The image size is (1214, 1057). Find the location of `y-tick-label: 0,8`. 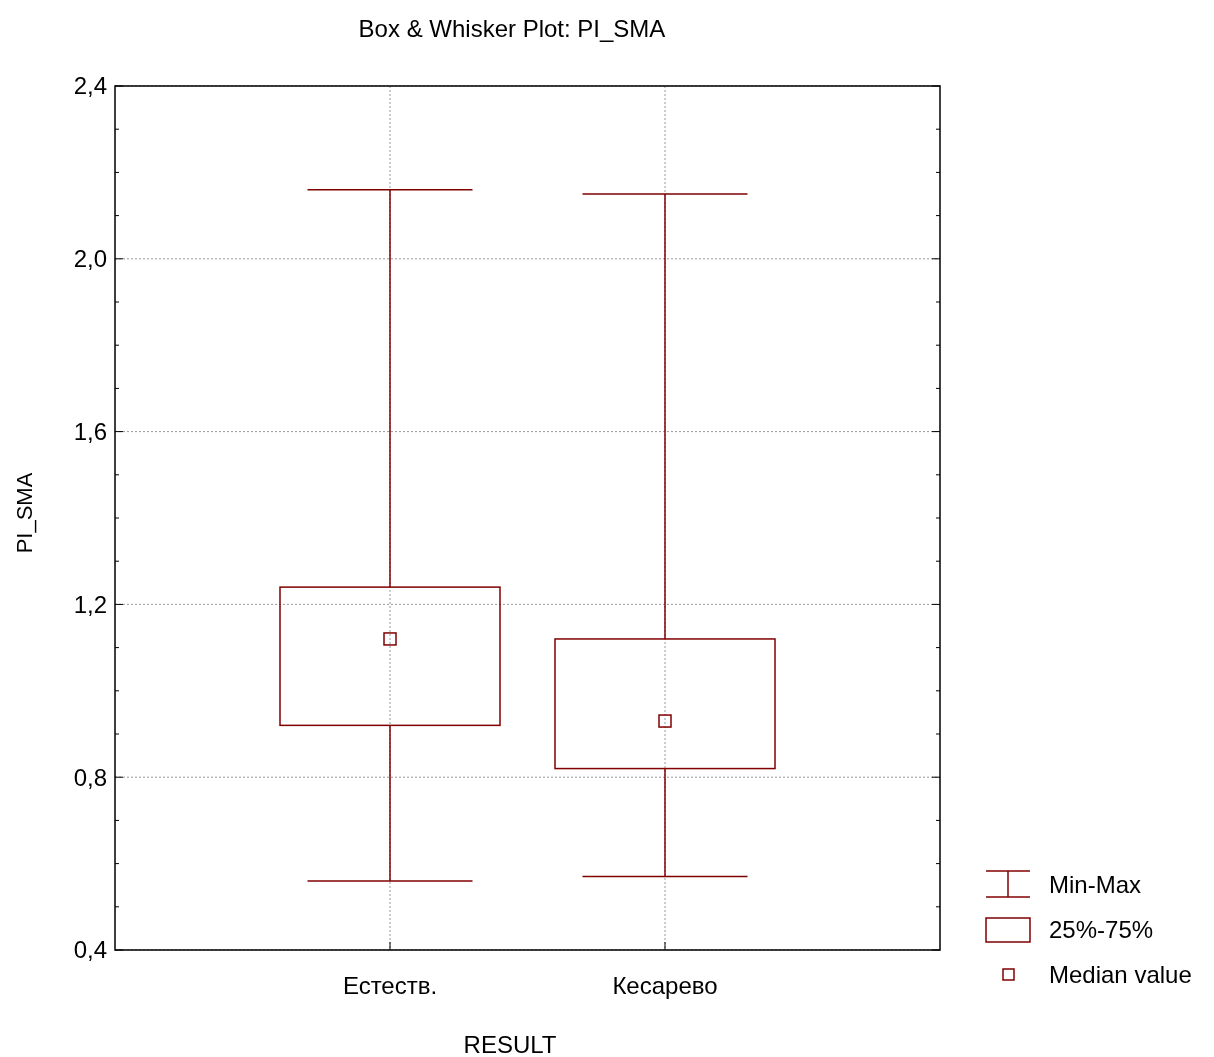

y-tick-label: 0,8 is located at coordinates (90, 777).